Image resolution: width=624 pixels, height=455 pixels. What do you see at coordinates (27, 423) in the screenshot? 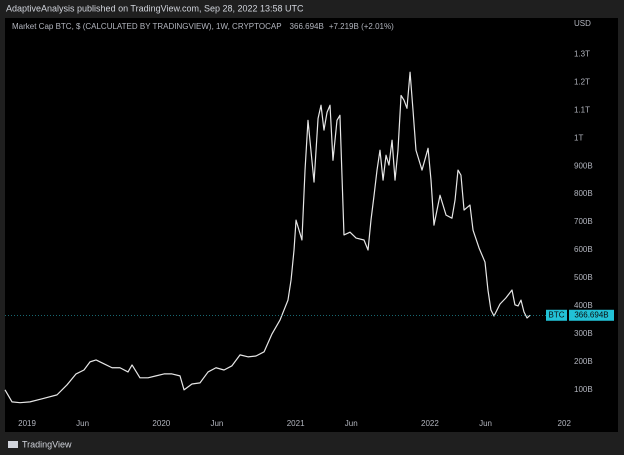
I see `x-tick-label: 2019` at bounding box center [27, 423].